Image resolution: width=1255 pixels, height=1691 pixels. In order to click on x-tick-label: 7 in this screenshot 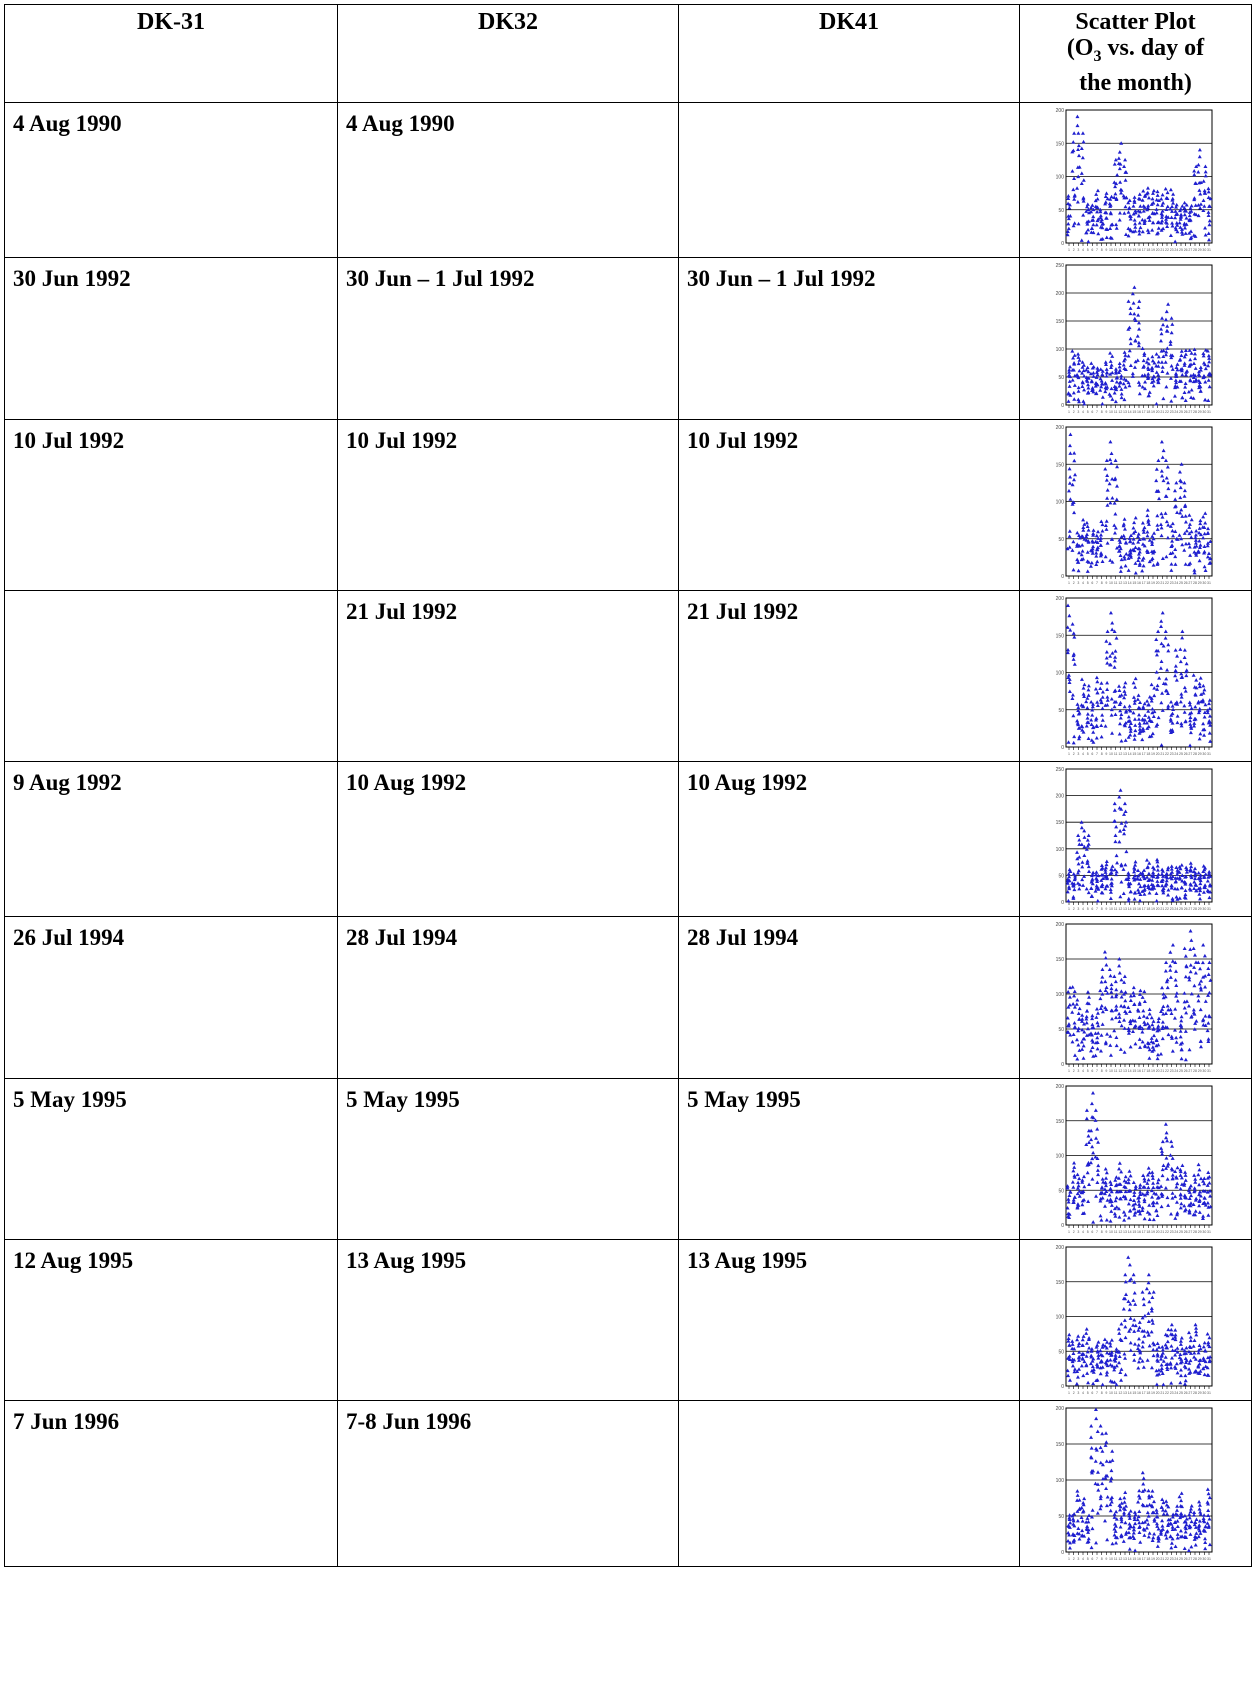, I will do `click(1097, 412)`.